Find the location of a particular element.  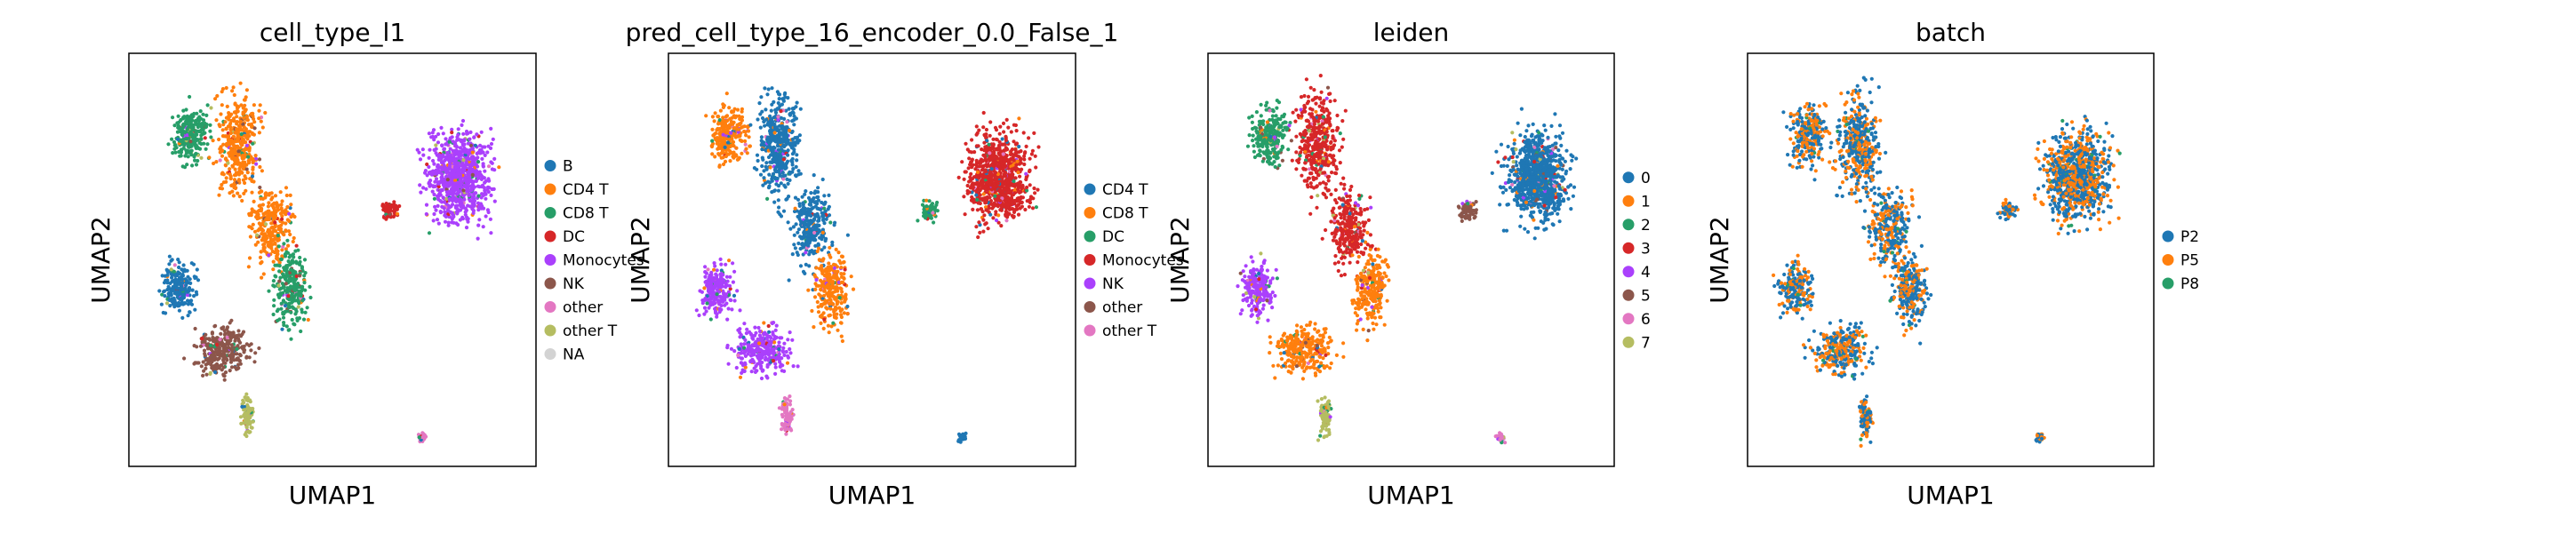

legend-label: CD4 T is located at coordinates (586, 190).